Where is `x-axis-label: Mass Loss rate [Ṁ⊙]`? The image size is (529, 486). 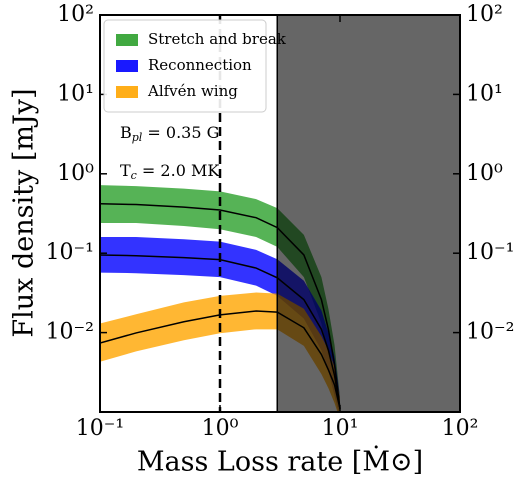 x-axis-label: Mass Loss rate [Ṁ⊙] is located at coordinates (280, 461).